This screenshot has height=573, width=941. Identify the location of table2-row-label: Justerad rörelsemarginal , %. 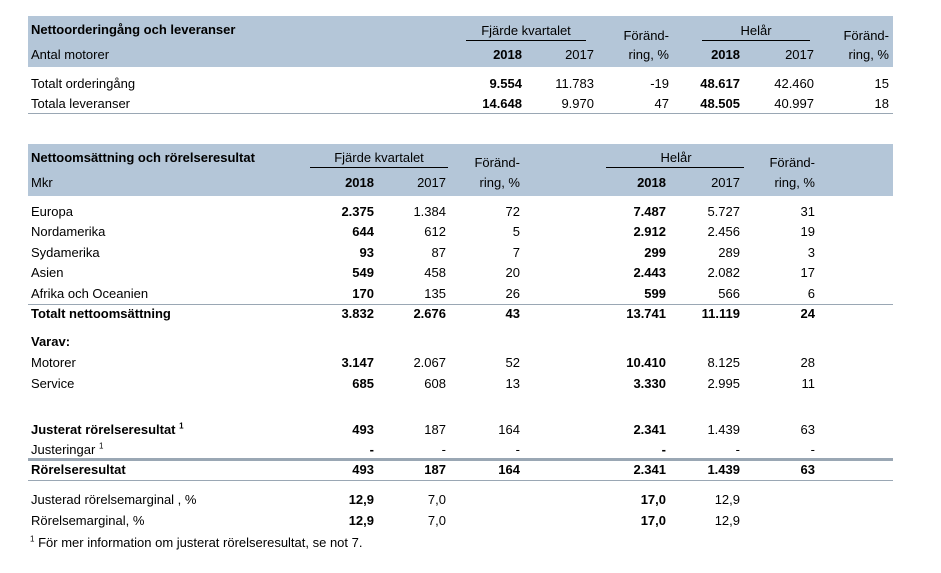
(113, 500).